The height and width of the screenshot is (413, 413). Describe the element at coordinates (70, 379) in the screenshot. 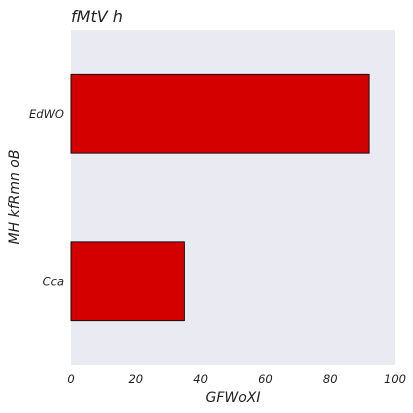

I see `x-tick-label: 0` at that location.